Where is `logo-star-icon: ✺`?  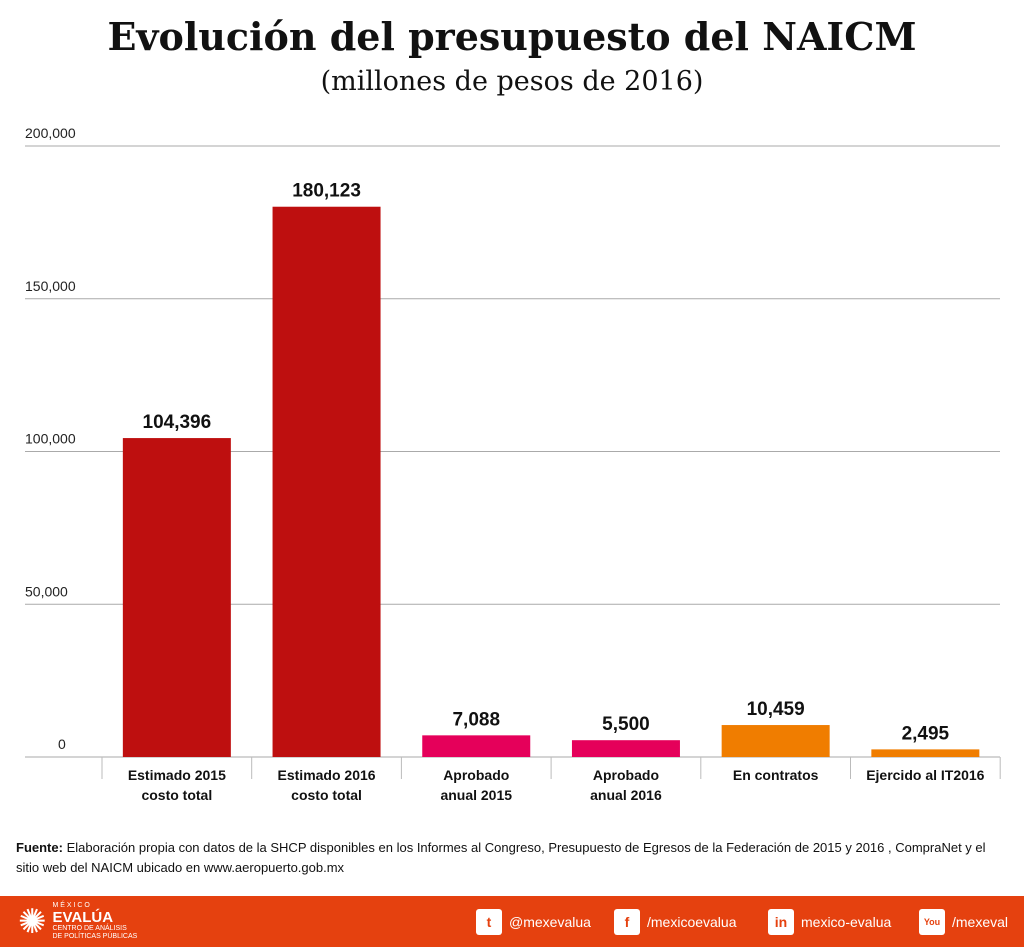
logo-star-icon: ✺ is located at coordinates (32, 921).